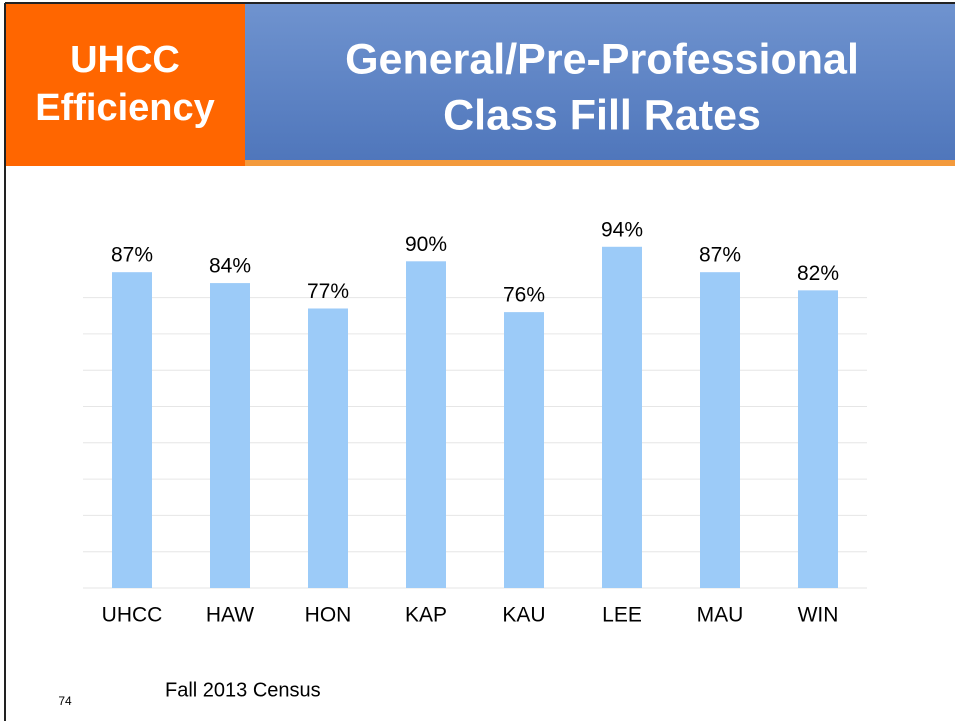  I want to click on data-label: 76%, so click(524, 295).